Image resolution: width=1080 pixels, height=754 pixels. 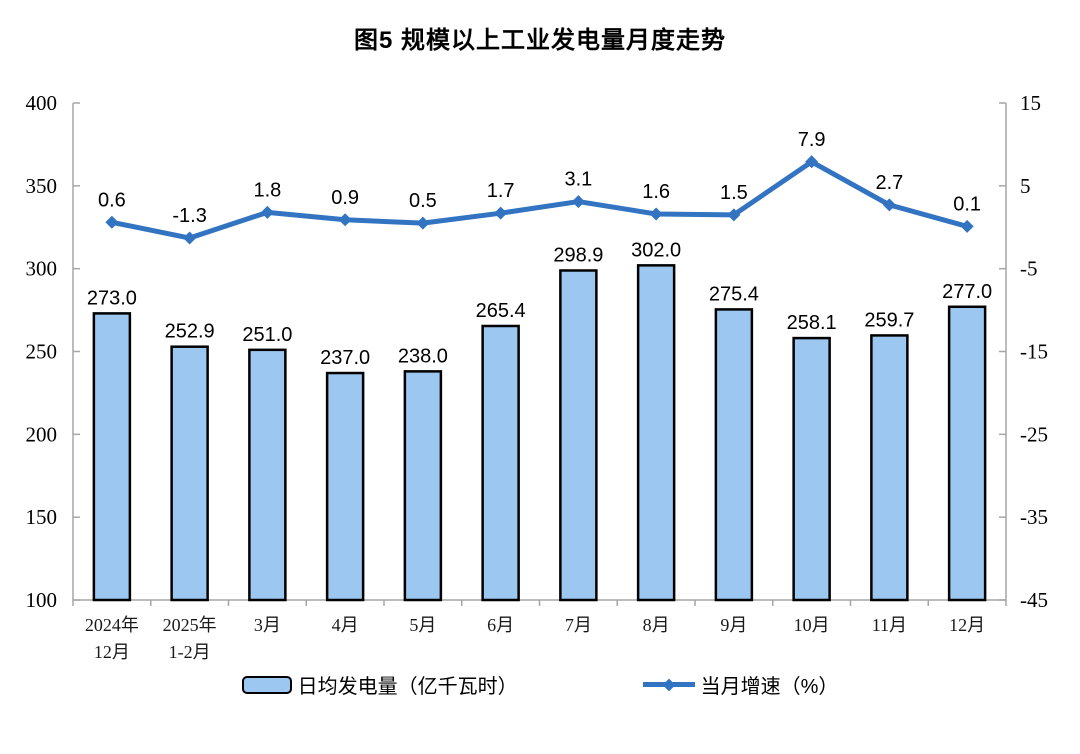 I want to click on left-axis-tick-label: 150, so click(x=42, y=517).